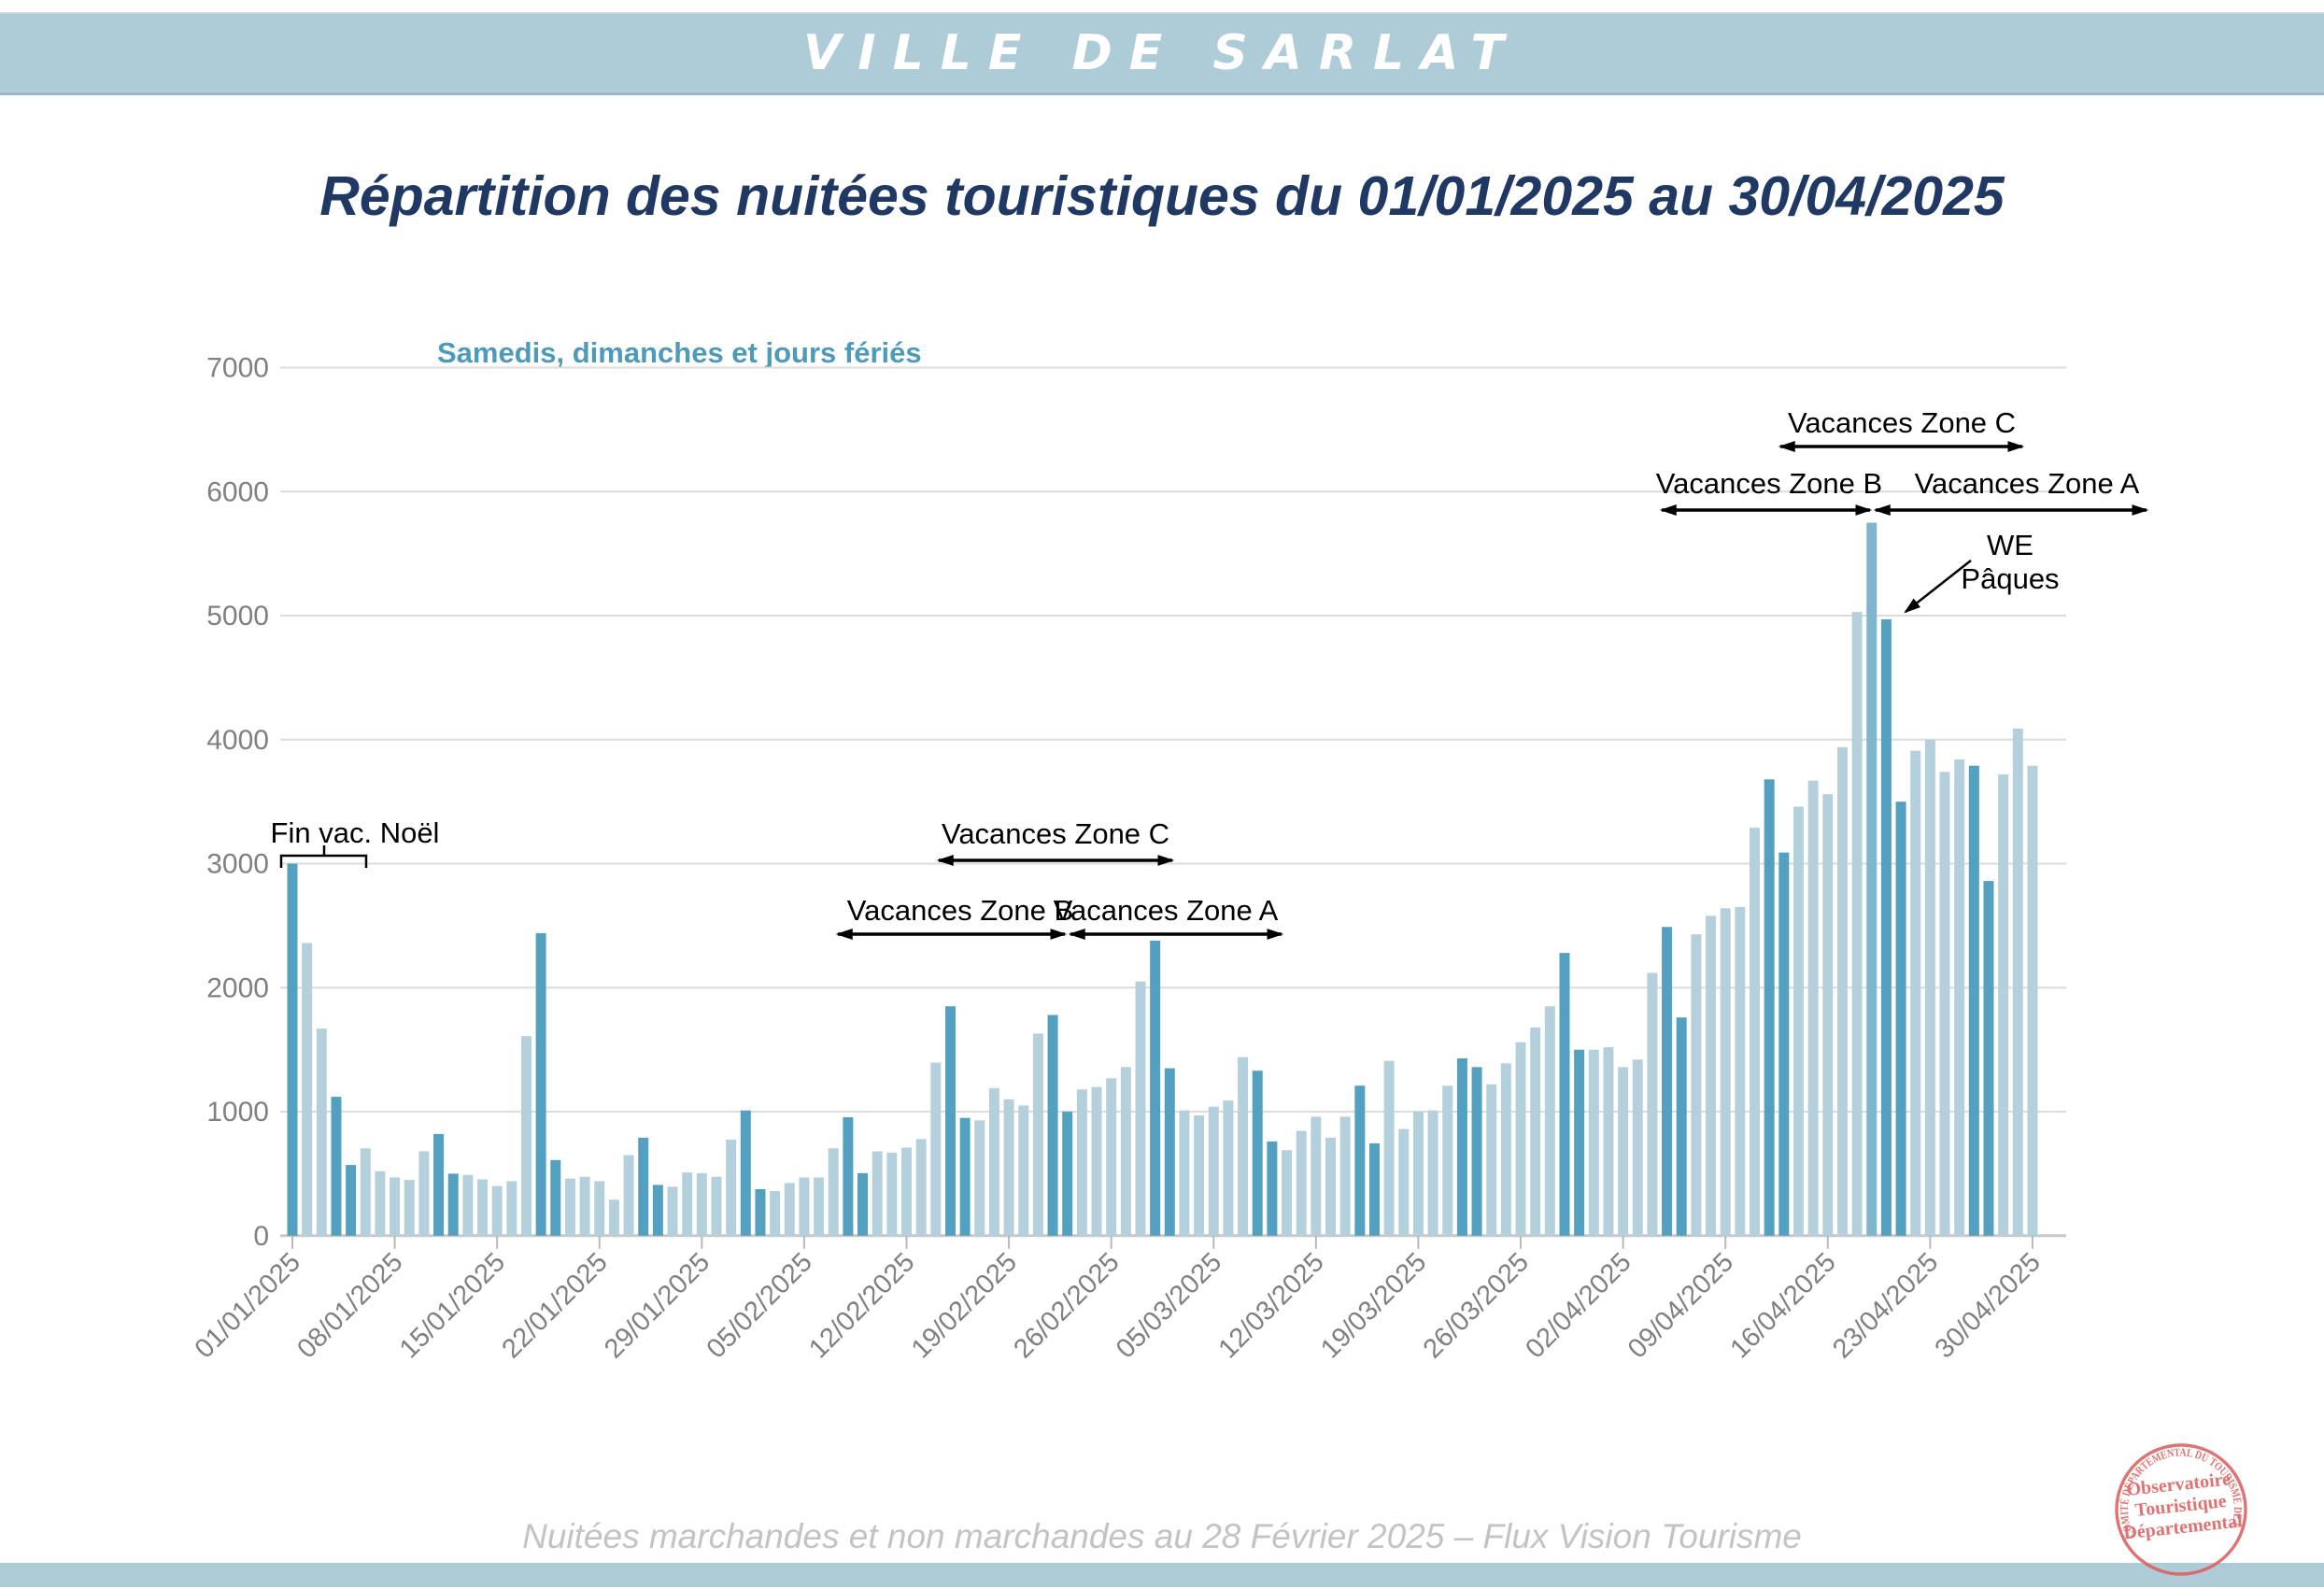  What do you see at coordinates (979, 1178) in the screenshot?
I see `bar-17/02/2025` at bounding box center [979, 1178].